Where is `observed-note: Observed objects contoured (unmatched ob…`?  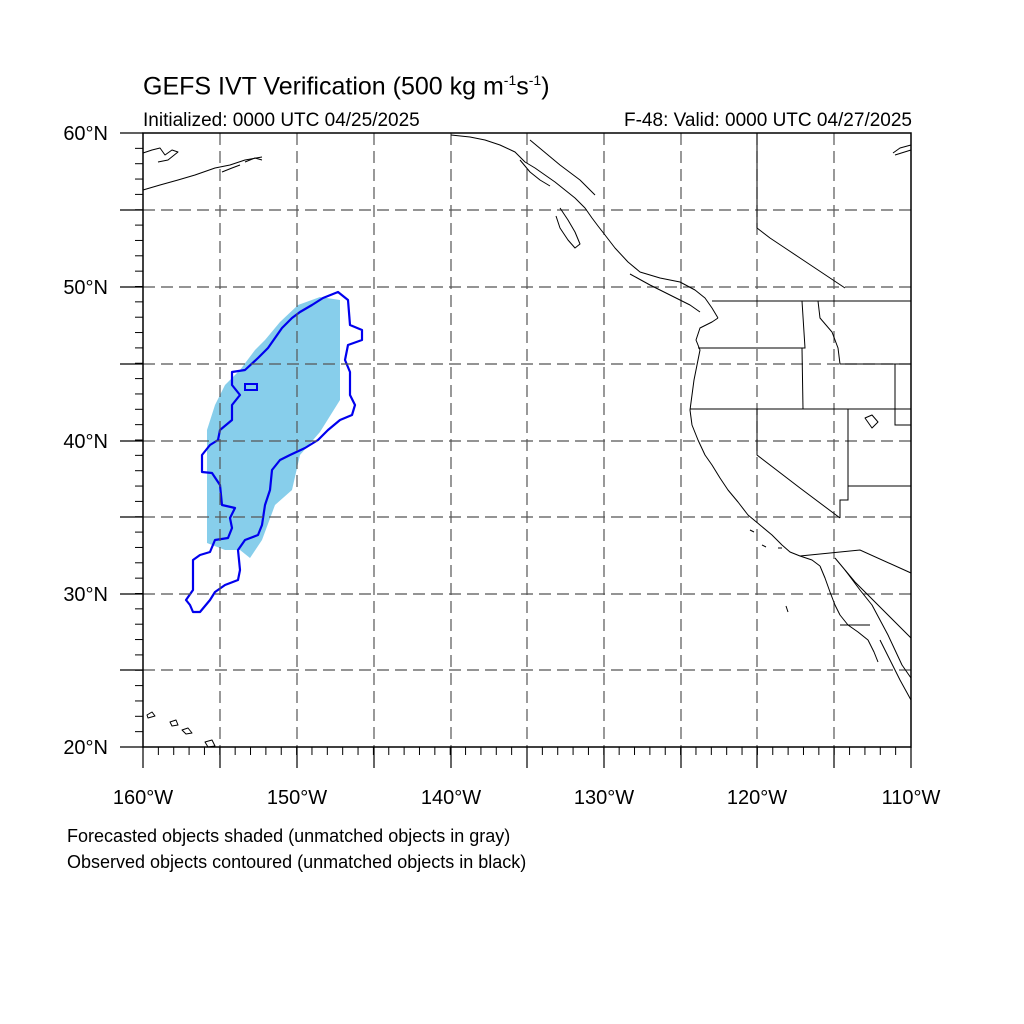 observed-note: Observed objects contoured (unmatched ob… is located at coordinates (297, 862).